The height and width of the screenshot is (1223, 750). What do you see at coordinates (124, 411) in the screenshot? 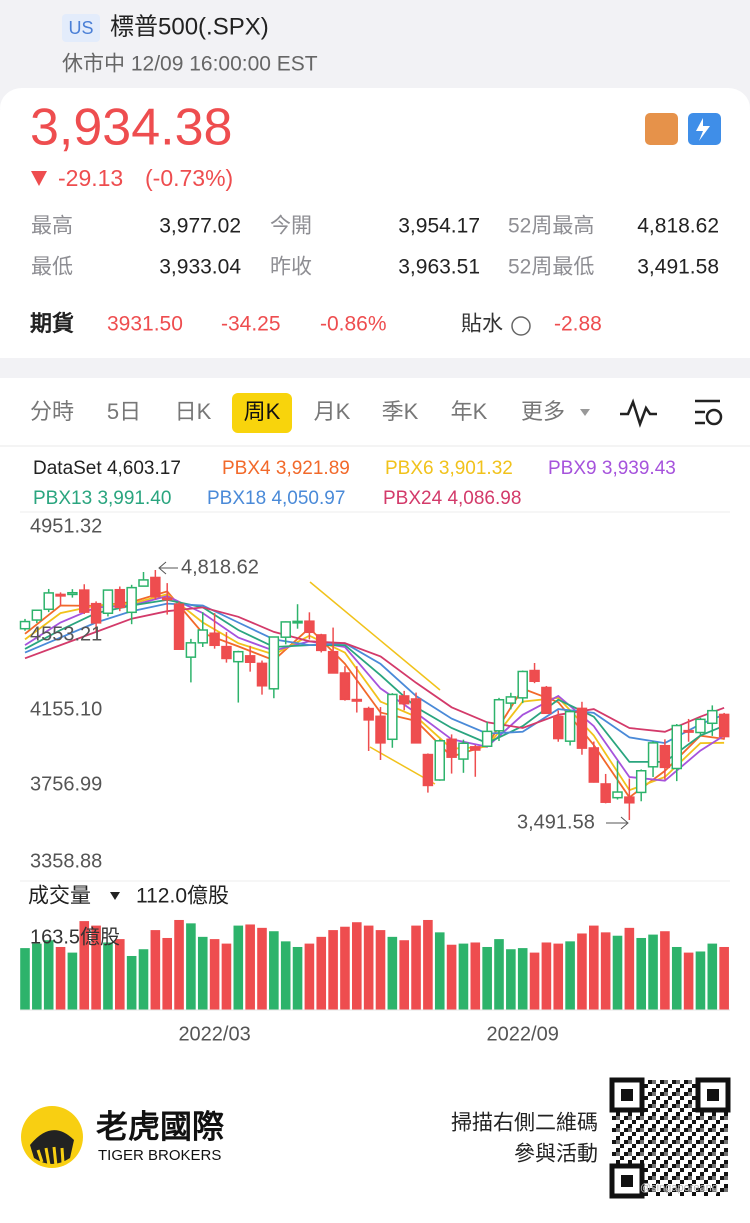
I see `tab: 5日` at bounding box center [124, 411].